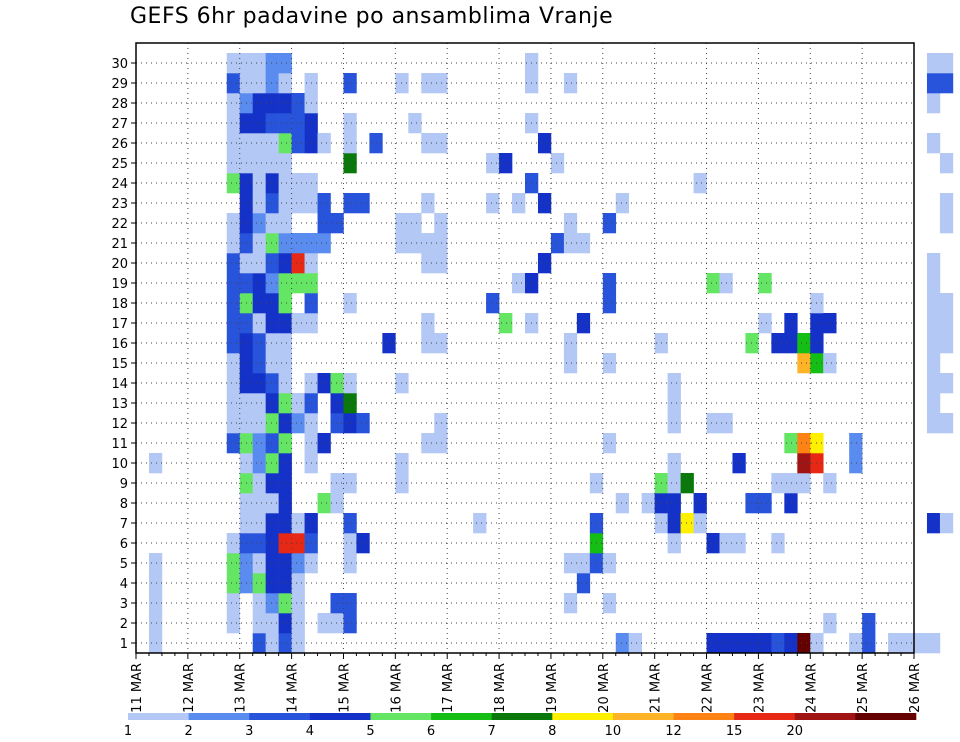  Describe the element at coordinates (119, 224) in the screenshot. I see `y-tick-label: 22` at that location.